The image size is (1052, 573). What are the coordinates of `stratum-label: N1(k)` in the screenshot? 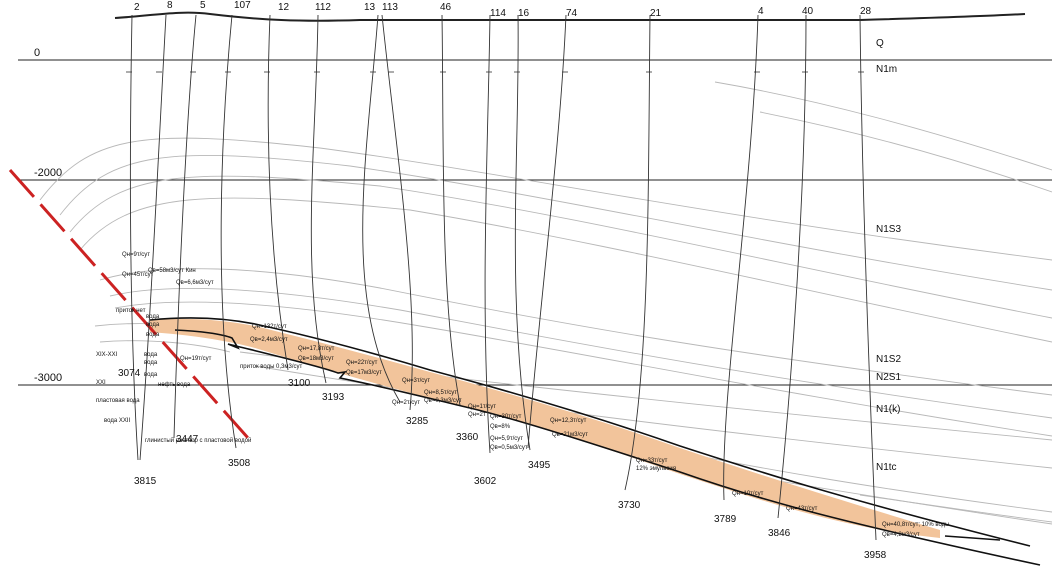 It's located at (888, 409).